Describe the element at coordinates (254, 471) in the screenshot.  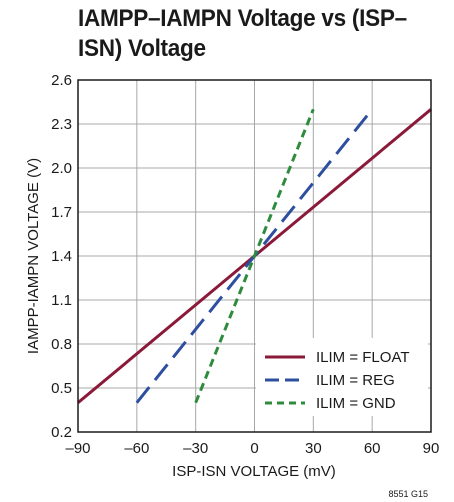
I see `x-axis-label: ISP-ISN VOLTAGE (mV)` at that location.